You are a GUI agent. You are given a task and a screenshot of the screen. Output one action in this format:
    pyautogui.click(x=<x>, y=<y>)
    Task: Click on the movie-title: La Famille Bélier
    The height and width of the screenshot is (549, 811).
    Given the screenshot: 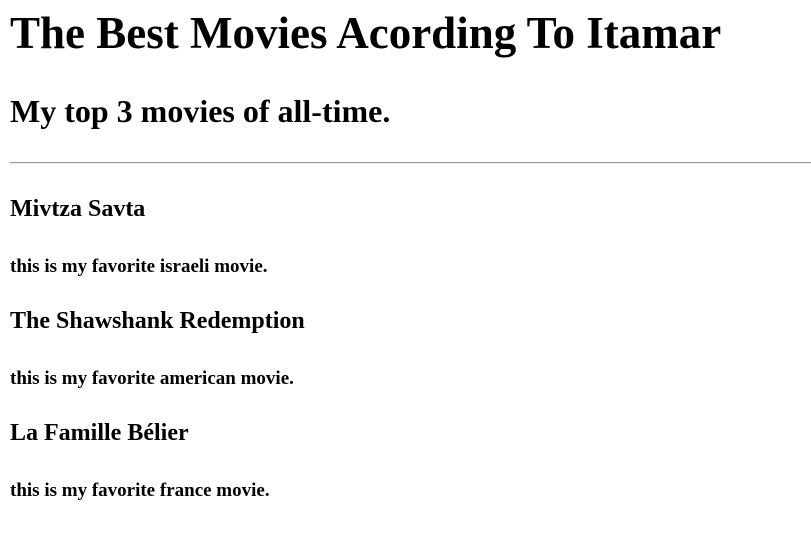 What is the action you would take?
    pyautogui.click(x=99, y=433)
    